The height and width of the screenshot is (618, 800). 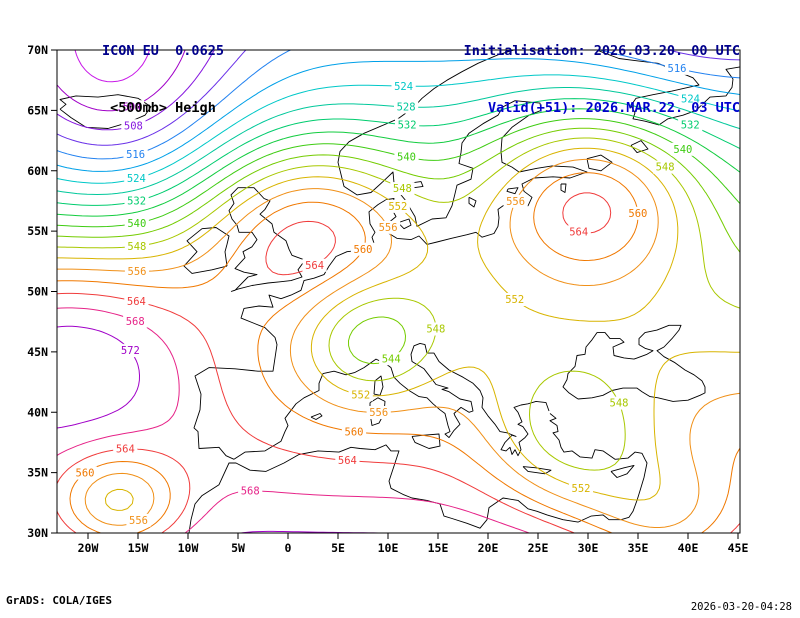 What do you see at coordinates (391, 401) in the screenshot?
I see `coastline-iberia-med-balkans` at bounding box center [391, 401].